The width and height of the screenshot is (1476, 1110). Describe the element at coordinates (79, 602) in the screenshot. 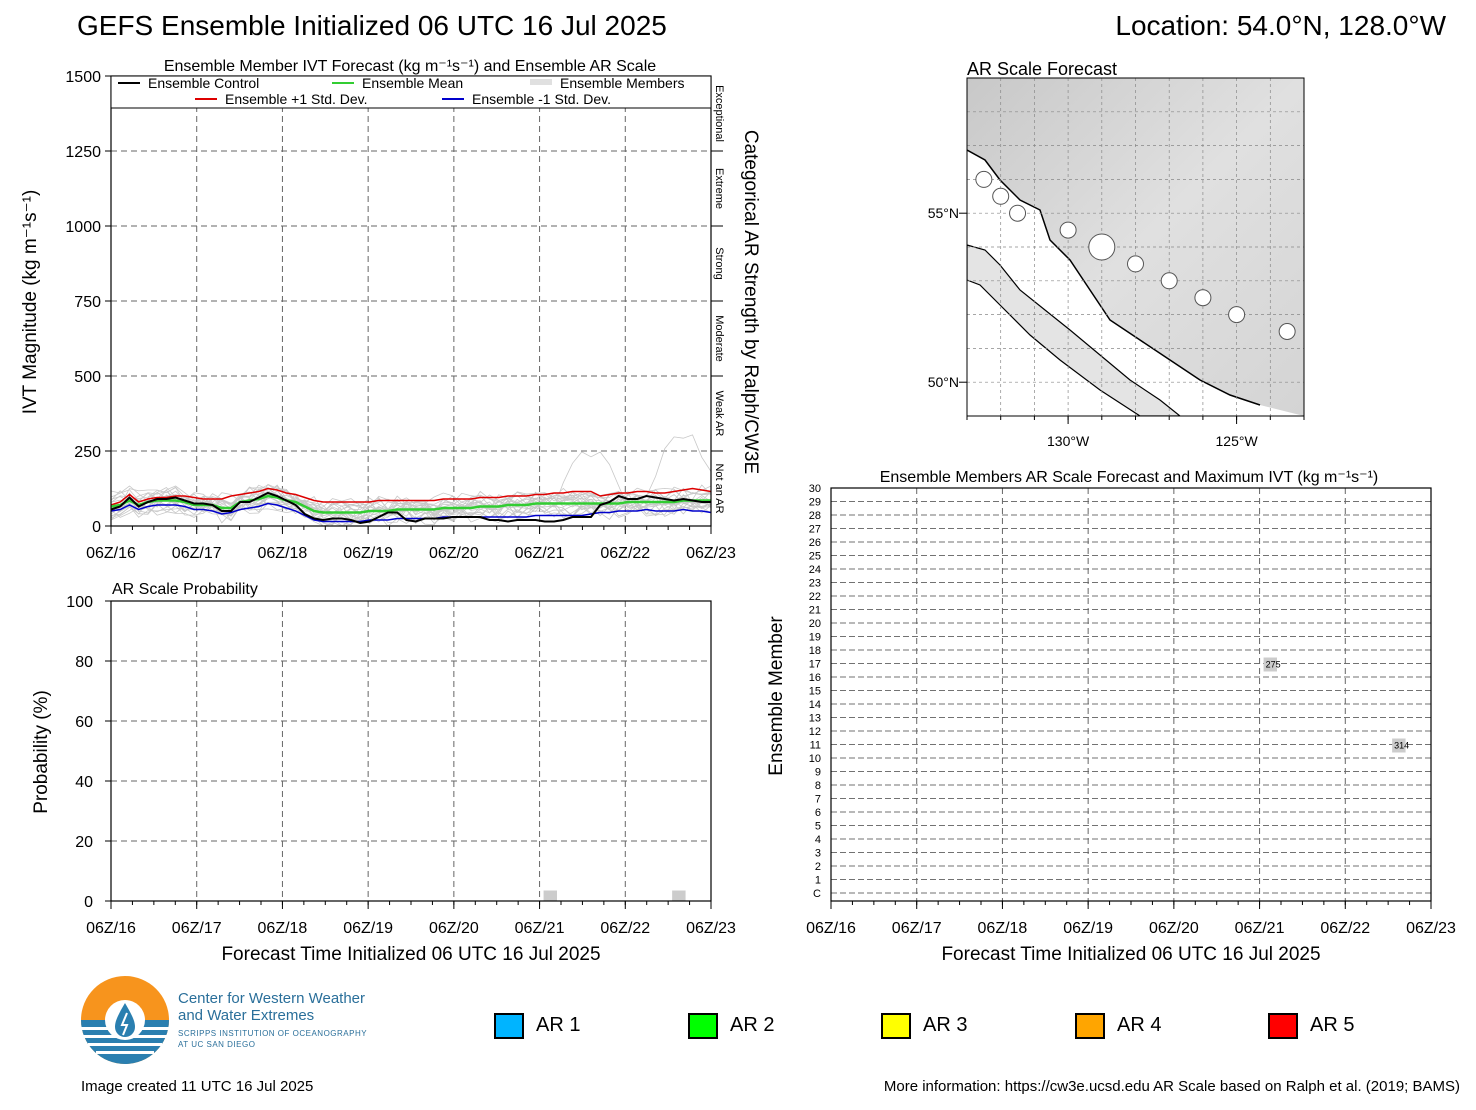

I see `probability-y-tick-label: 100` at that location.